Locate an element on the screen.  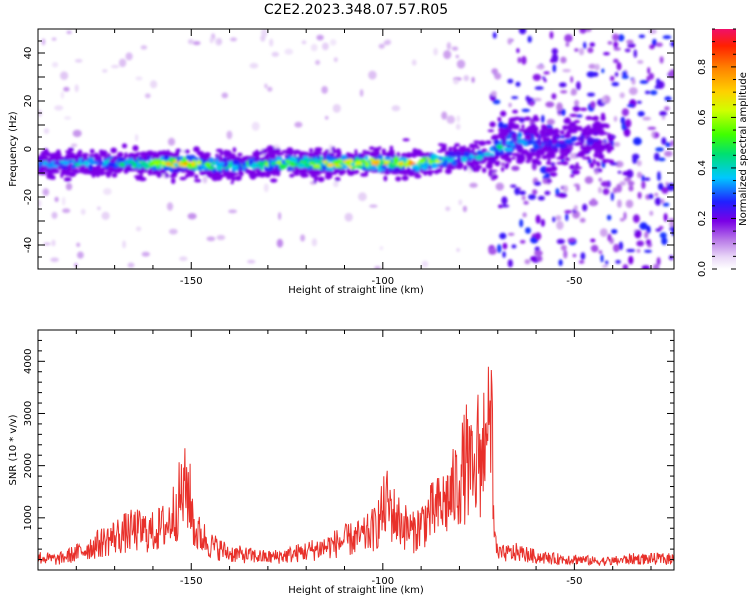
x-tick-label: -150 is located at coordinates (191, 281).